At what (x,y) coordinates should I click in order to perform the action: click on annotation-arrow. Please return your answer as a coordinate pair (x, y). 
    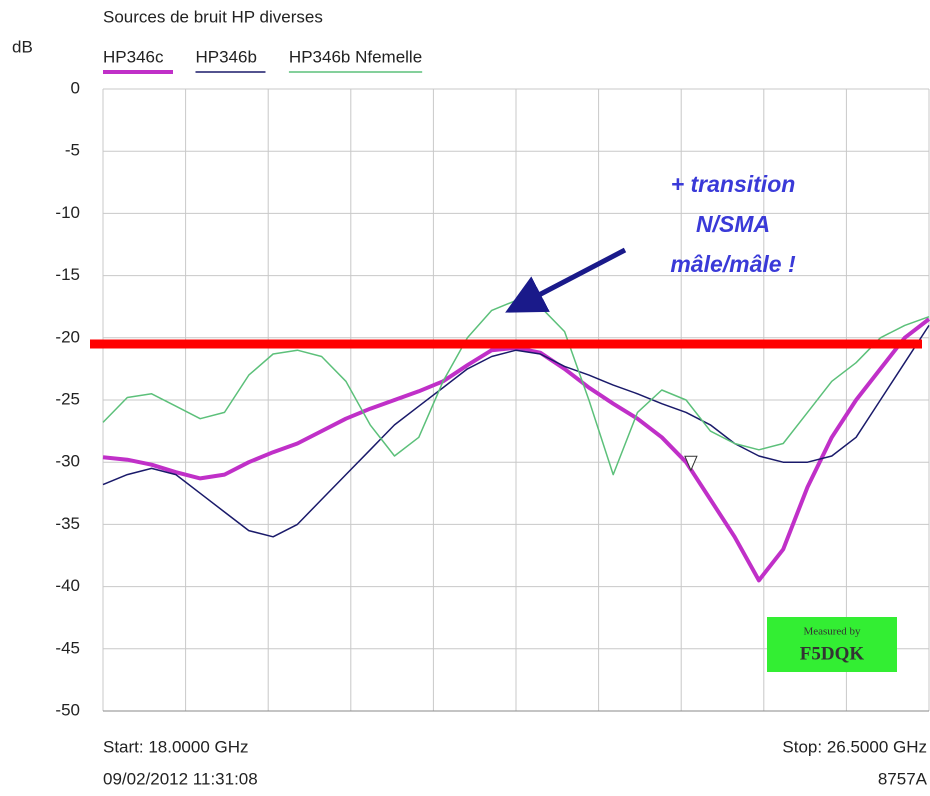
    Looking at the image, I should click on (566, 280).